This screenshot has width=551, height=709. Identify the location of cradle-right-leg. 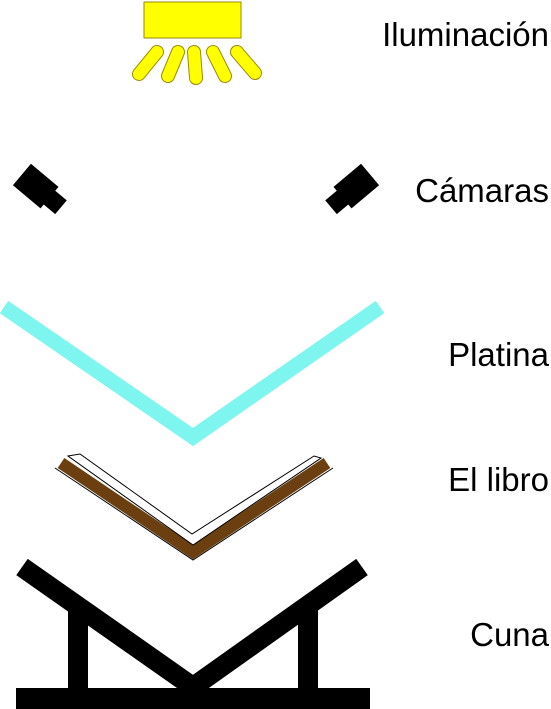
(308, 649).